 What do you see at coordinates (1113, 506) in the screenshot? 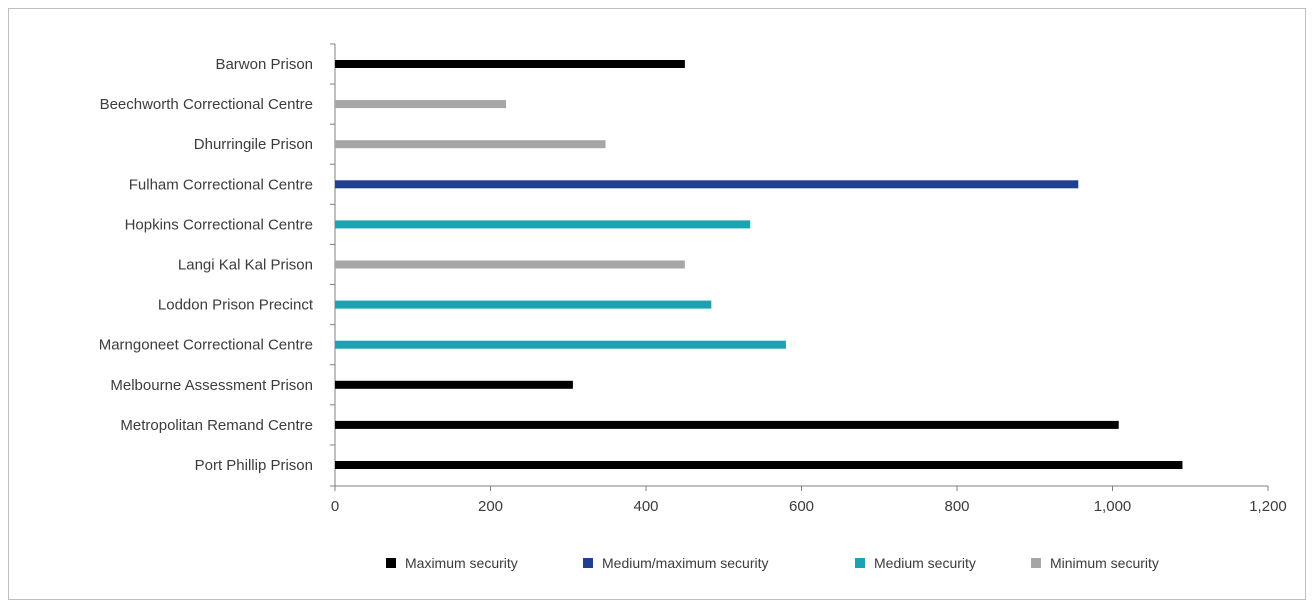
I see `x-tick-label: 1,000` at bounding box center [1113, 506].